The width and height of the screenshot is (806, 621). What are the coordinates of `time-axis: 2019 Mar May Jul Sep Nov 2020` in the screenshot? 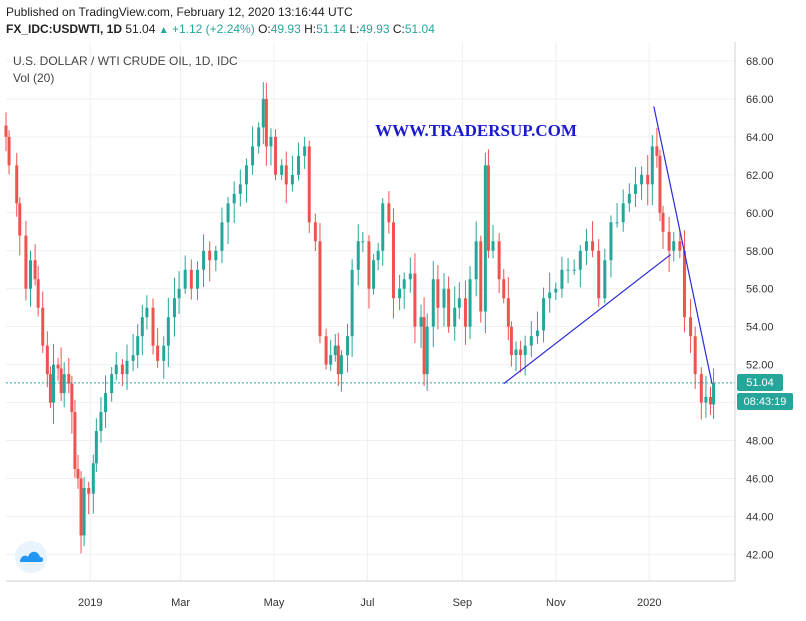 It's located at (369, 603).